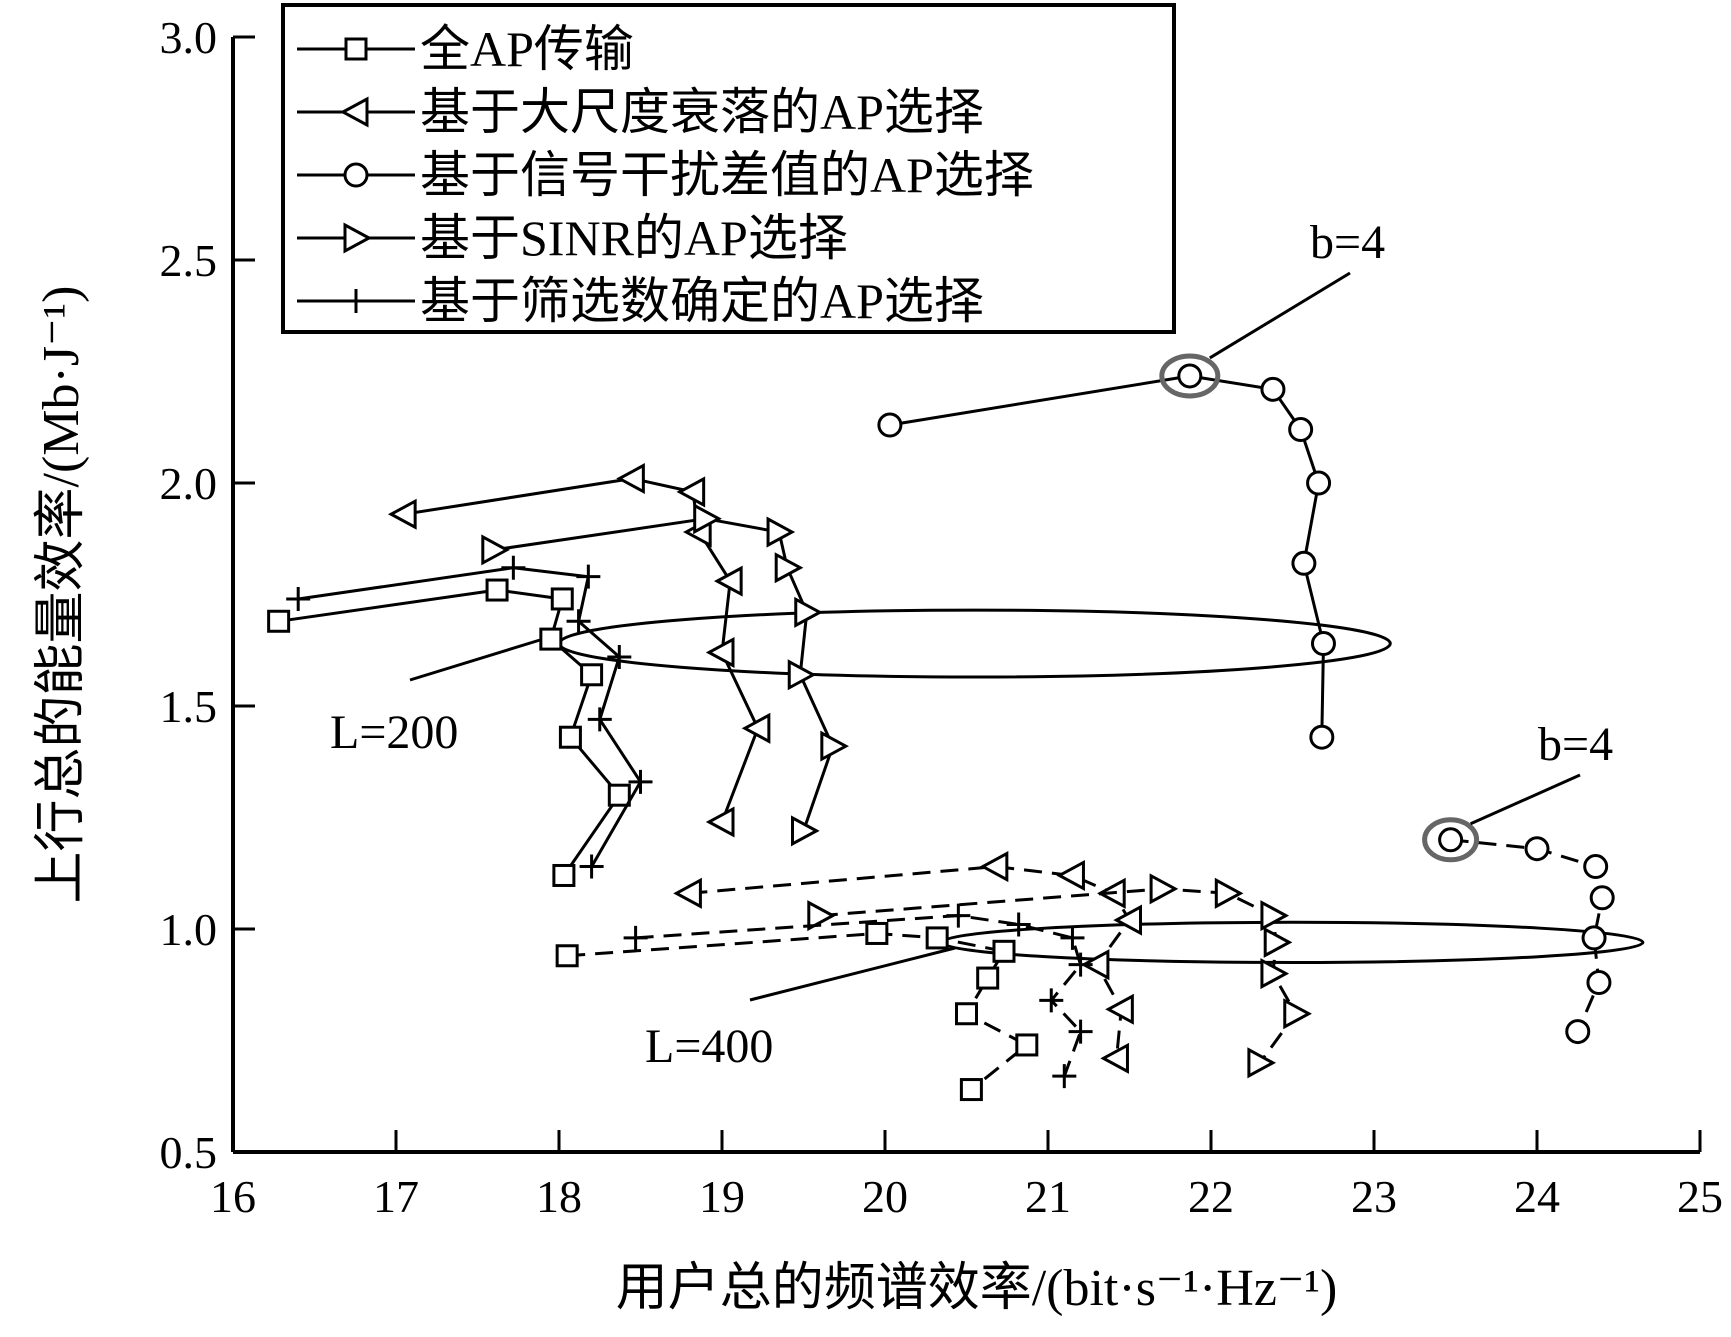 This screenshot has height=1337, width=1731. Describe the element at coordinates (1211, 1196) in the screenshot. I see `x-tick-label: 22` at that location.